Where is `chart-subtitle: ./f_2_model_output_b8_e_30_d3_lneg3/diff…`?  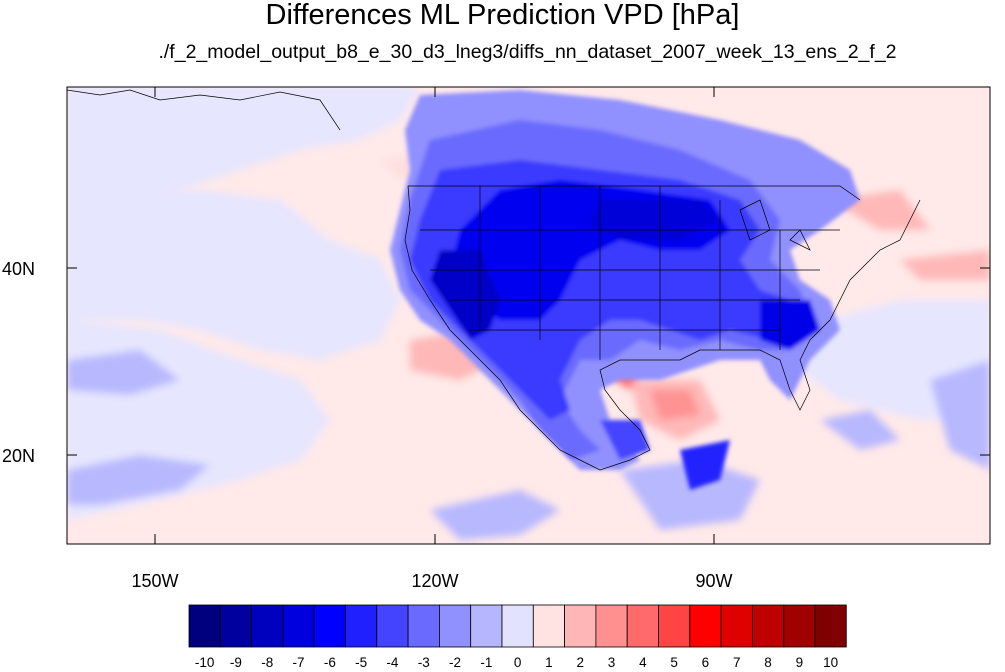
chart-subtitle: ./f_2_model_output_b8_e_30_d3_lneg3/diff… is located at coordinates (527, 52).